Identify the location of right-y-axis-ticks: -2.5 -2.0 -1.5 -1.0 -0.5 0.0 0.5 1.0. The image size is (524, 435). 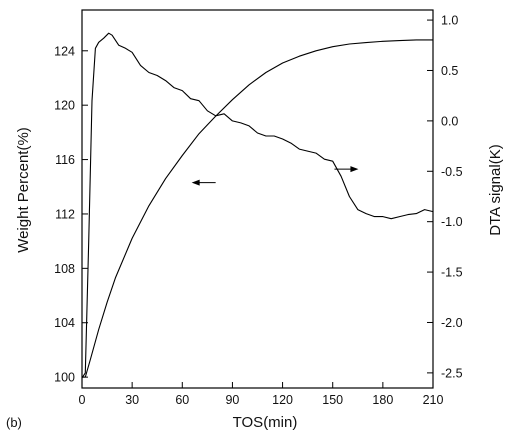
(445, 197).